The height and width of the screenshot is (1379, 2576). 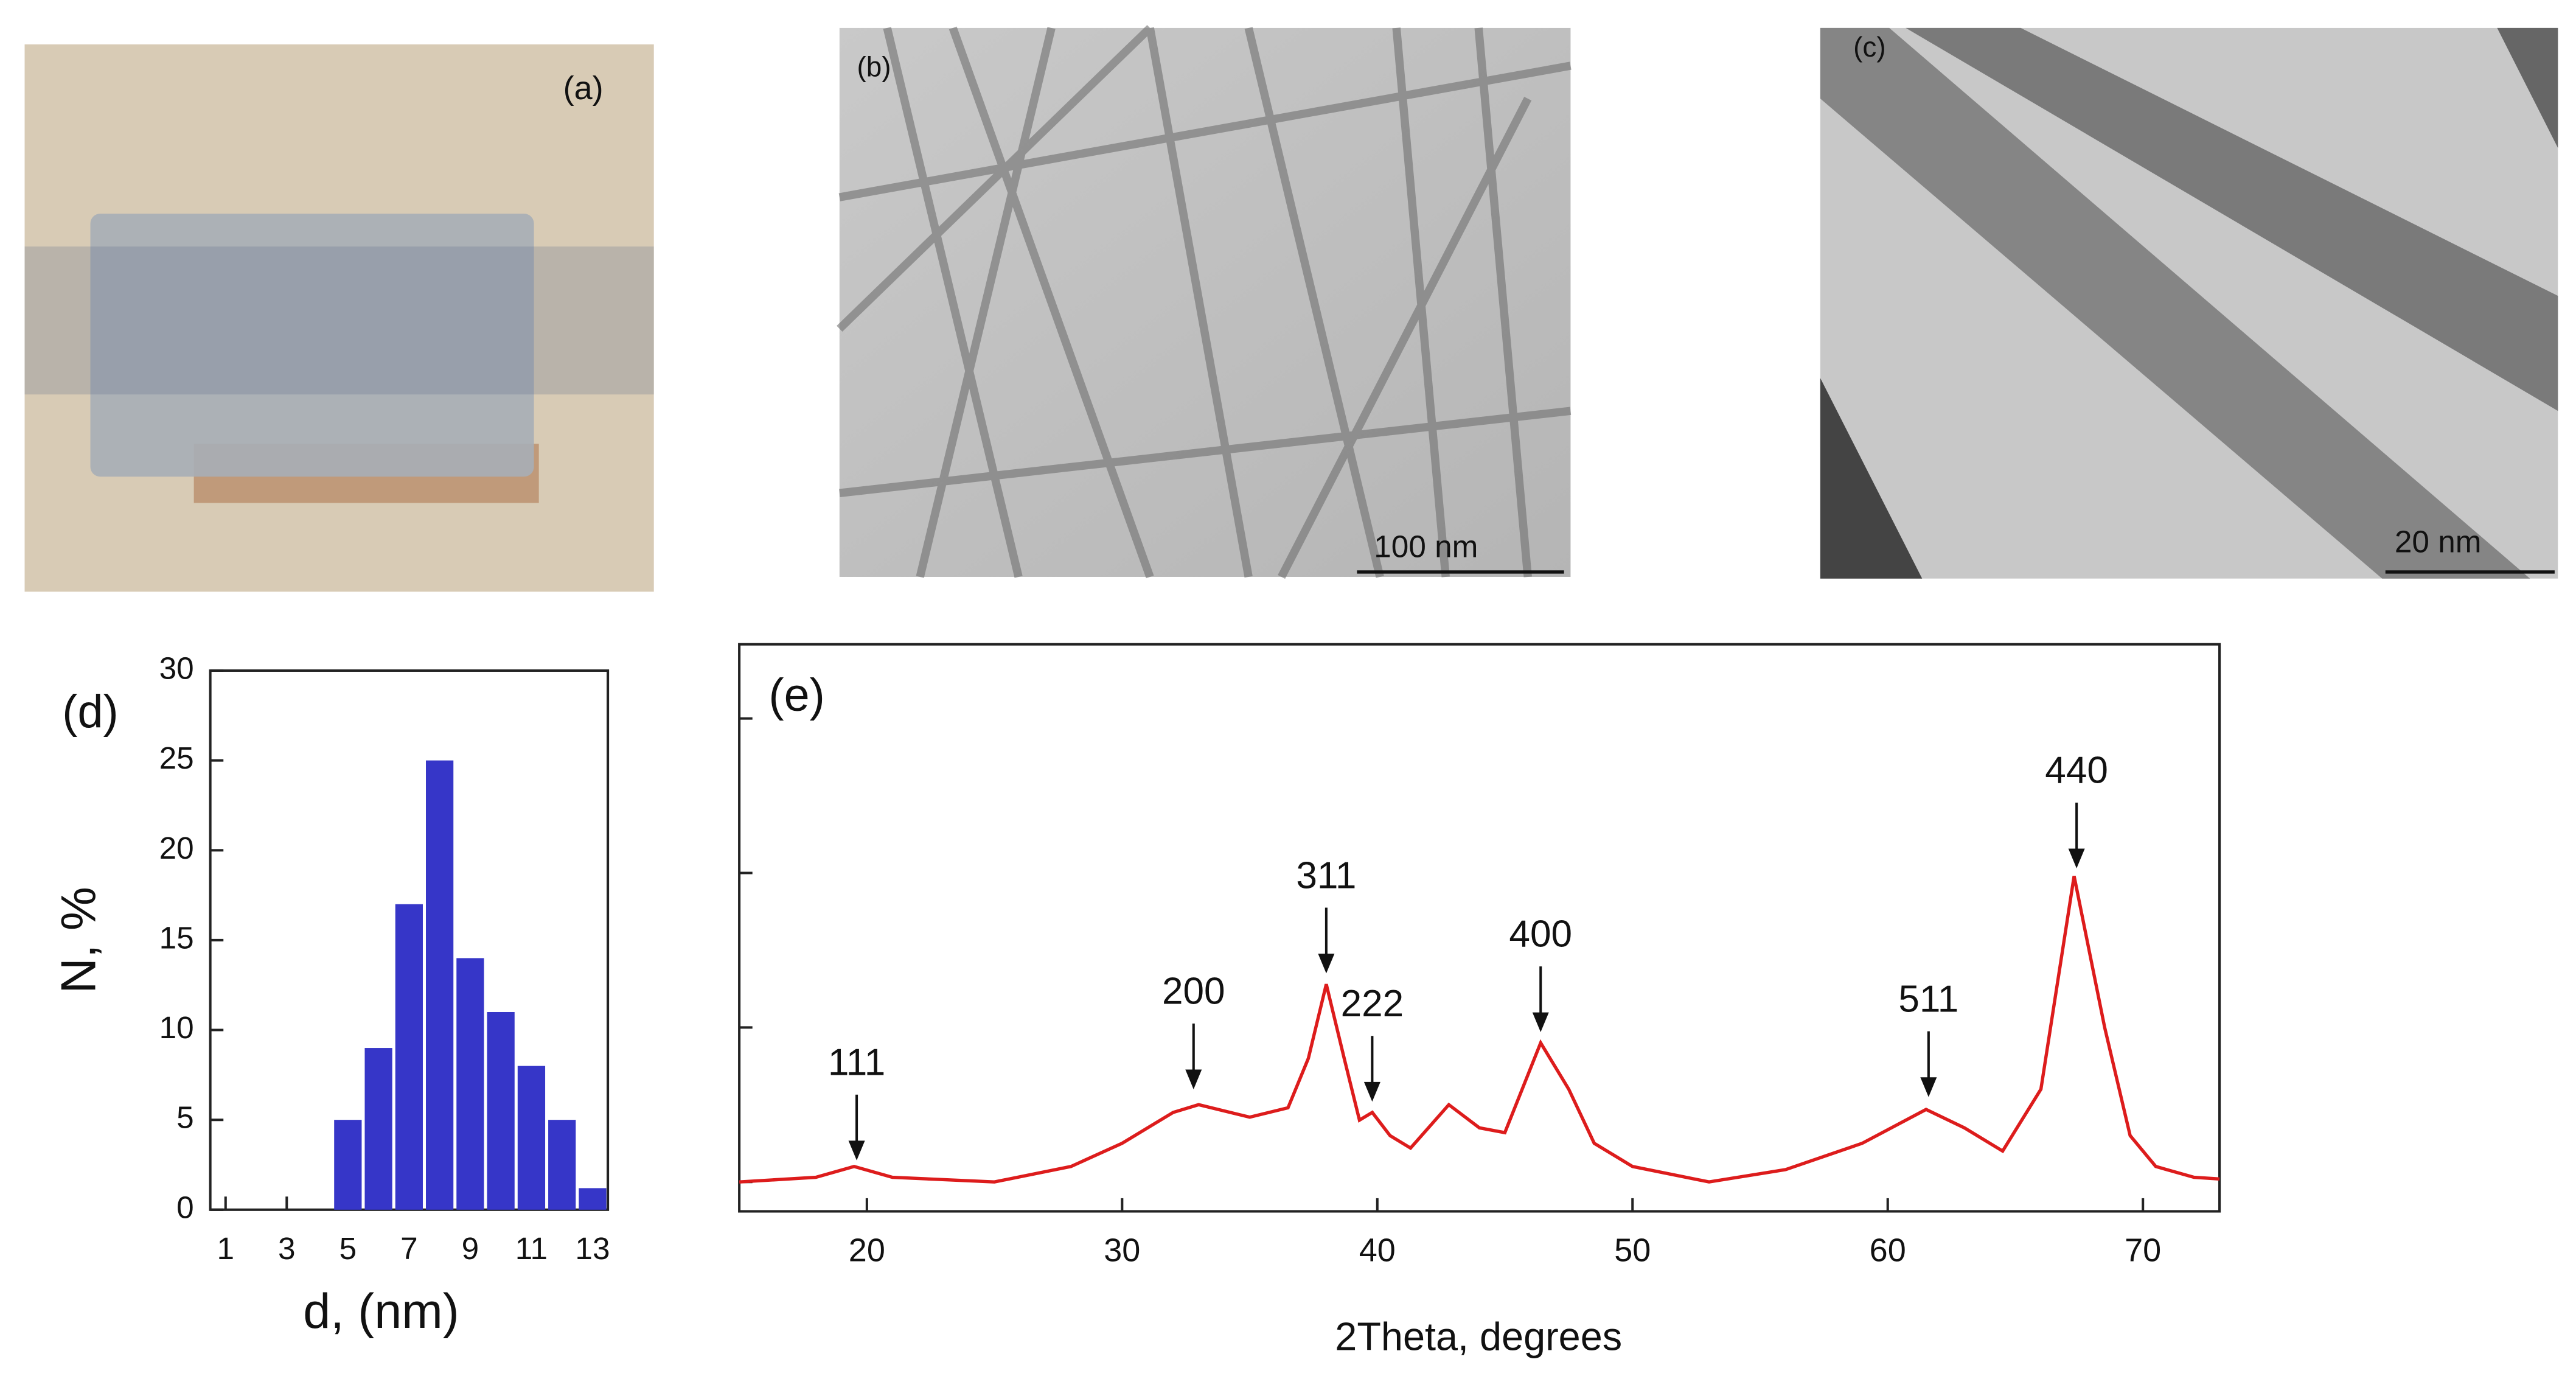 What do you see at coordinates (176, 1027) in the screenshot?
I see `y-tick-label: 10` at bounding box center [176, 1027].